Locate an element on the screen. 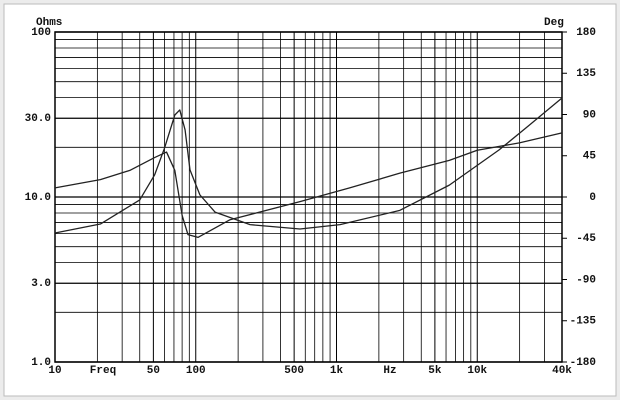 This screenshot has width=620, height=400. y2-tick-label: 180 is located at coordinates (586, 33).